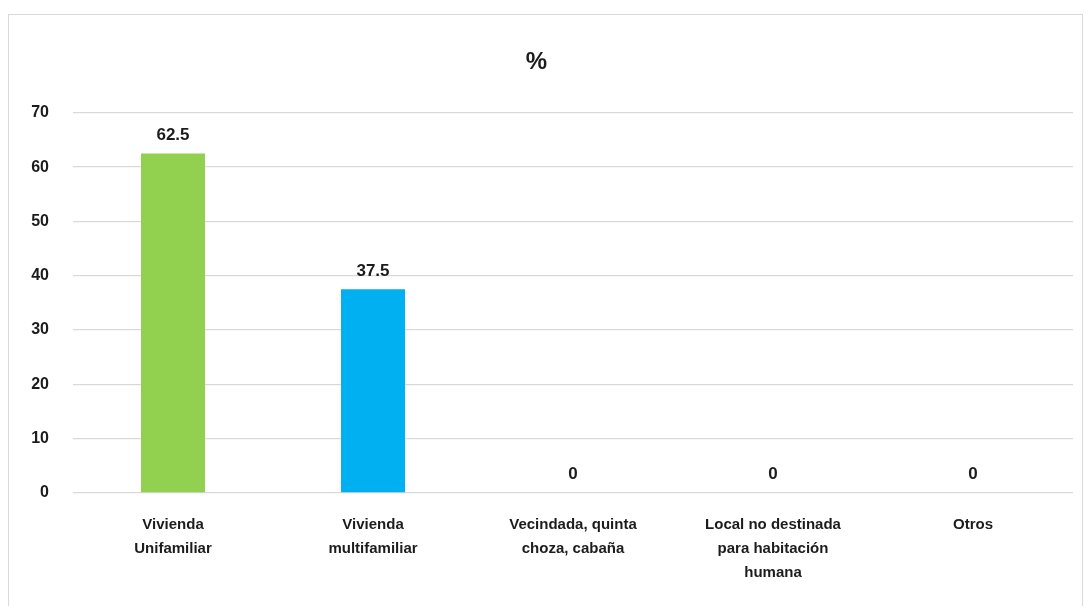  I want to click on chart-title: %, so click(536, 61).